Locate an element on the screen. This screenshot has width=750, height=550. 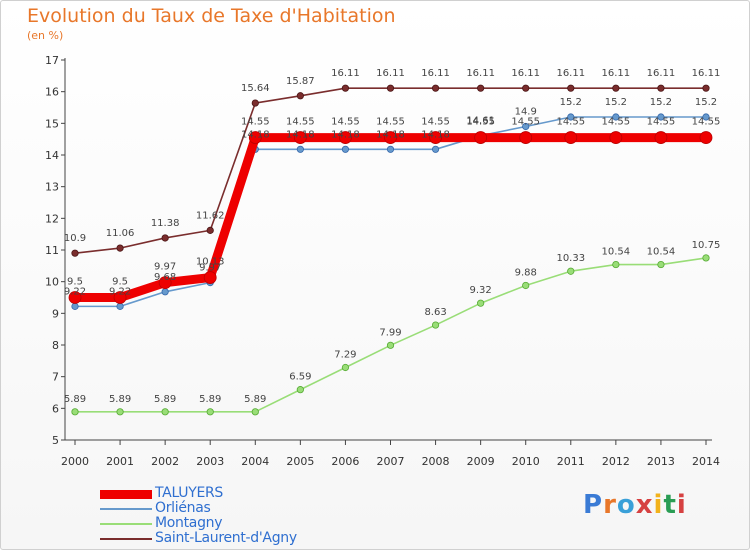
data-label: 10.9 is located at coordinates (75, 238).